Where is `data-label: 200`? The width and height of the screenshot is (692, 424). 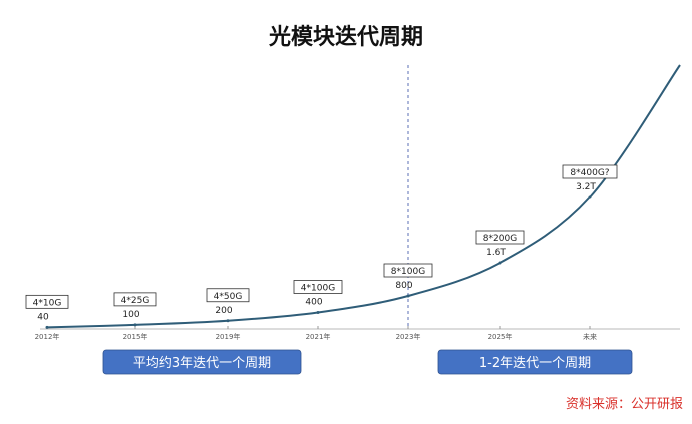 data-label: 200 is located at coordinates (223, 311).